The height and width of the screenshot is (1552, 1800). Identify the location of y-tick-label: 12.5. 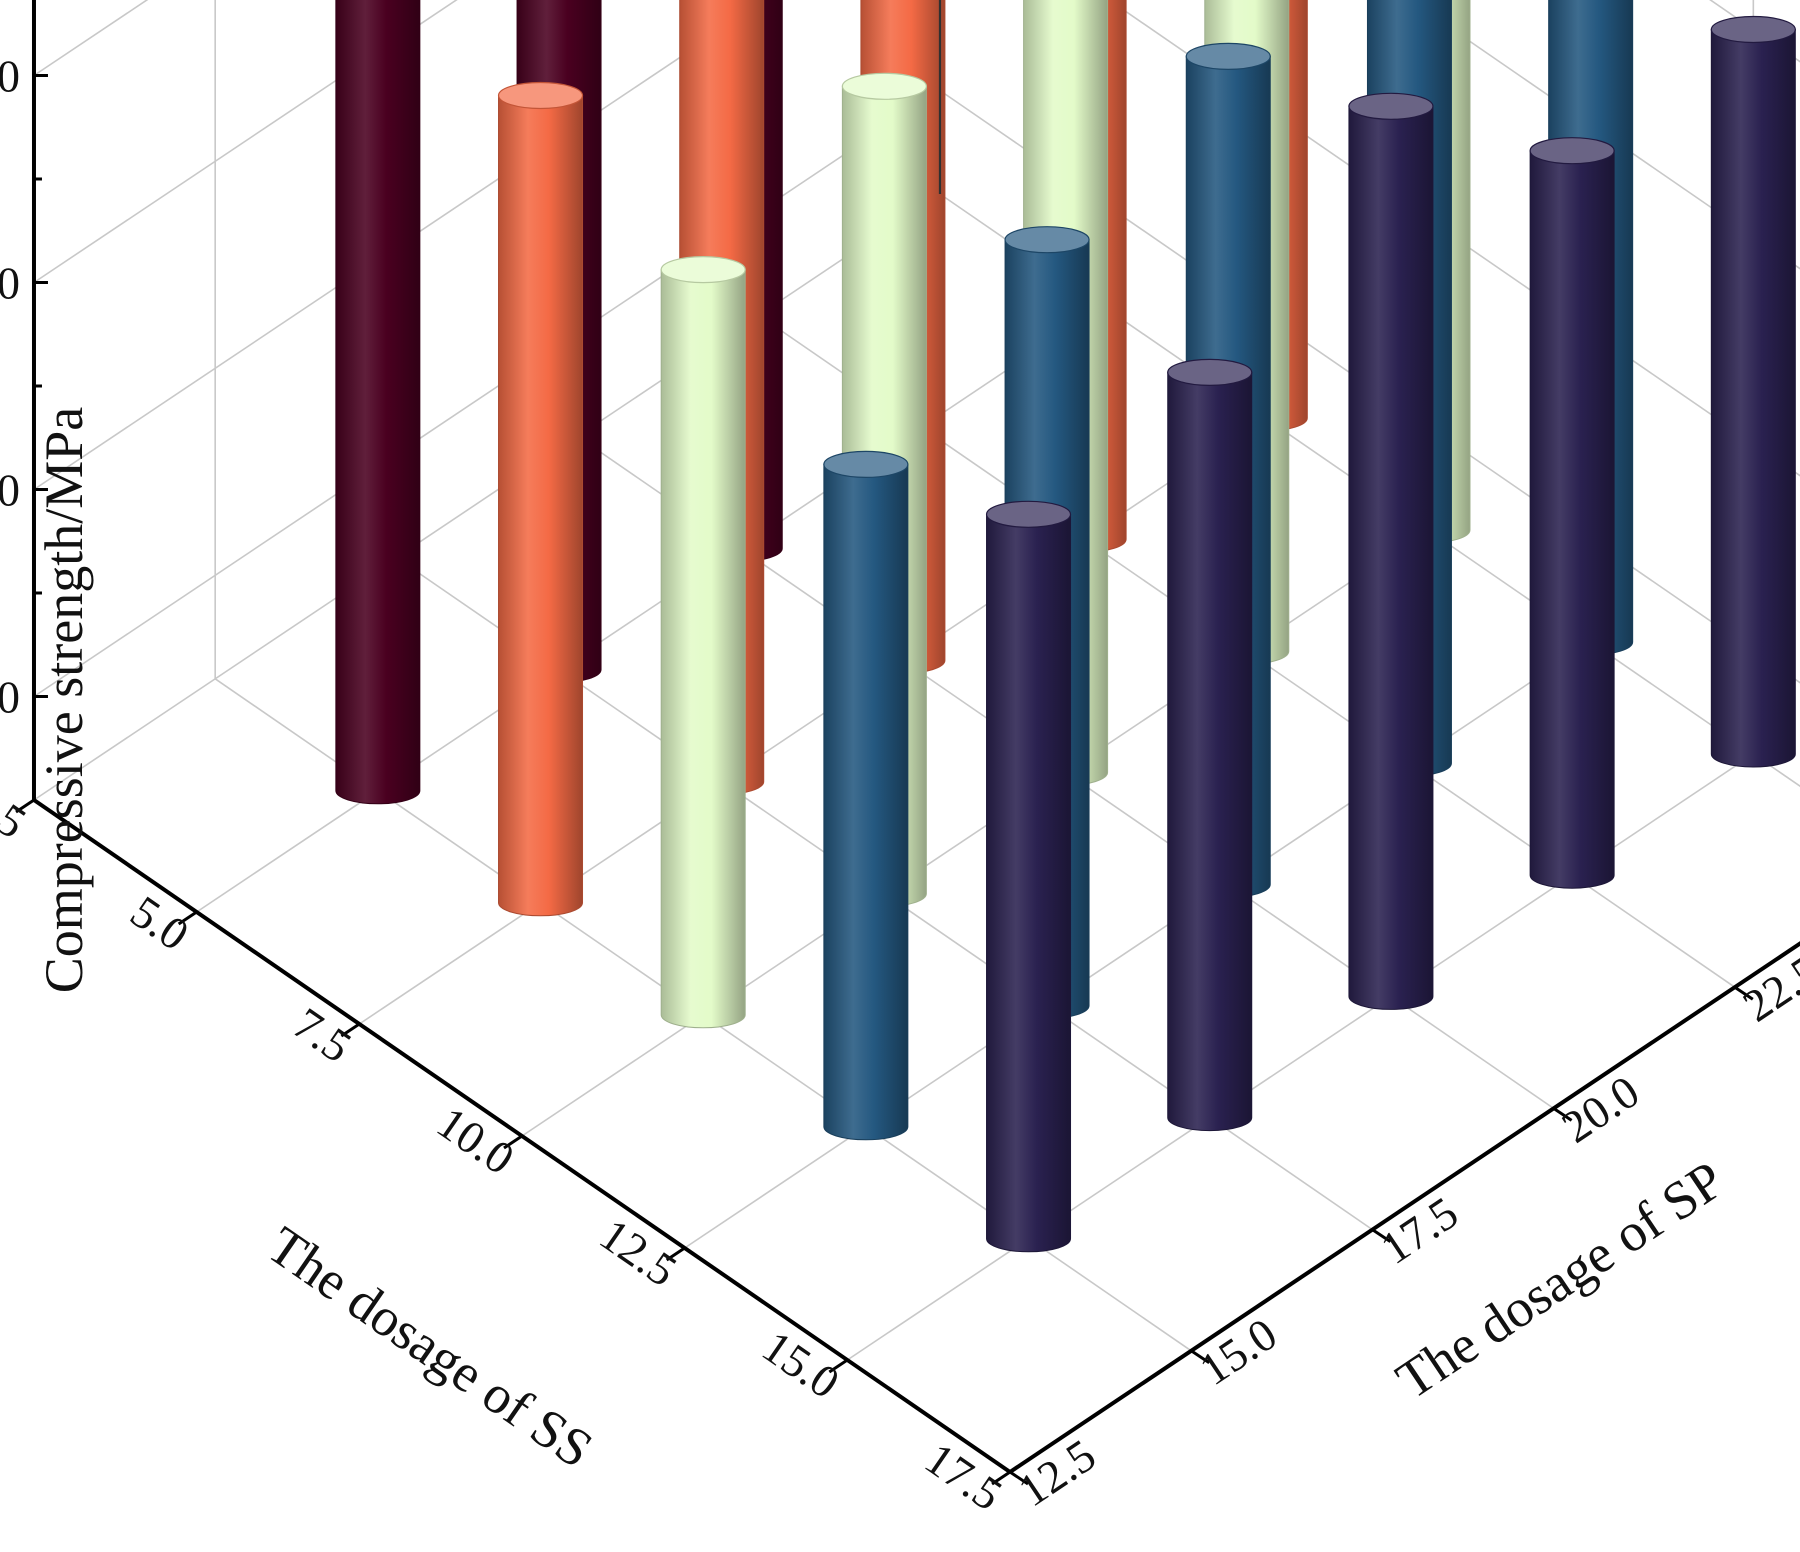
(1056, 1472).